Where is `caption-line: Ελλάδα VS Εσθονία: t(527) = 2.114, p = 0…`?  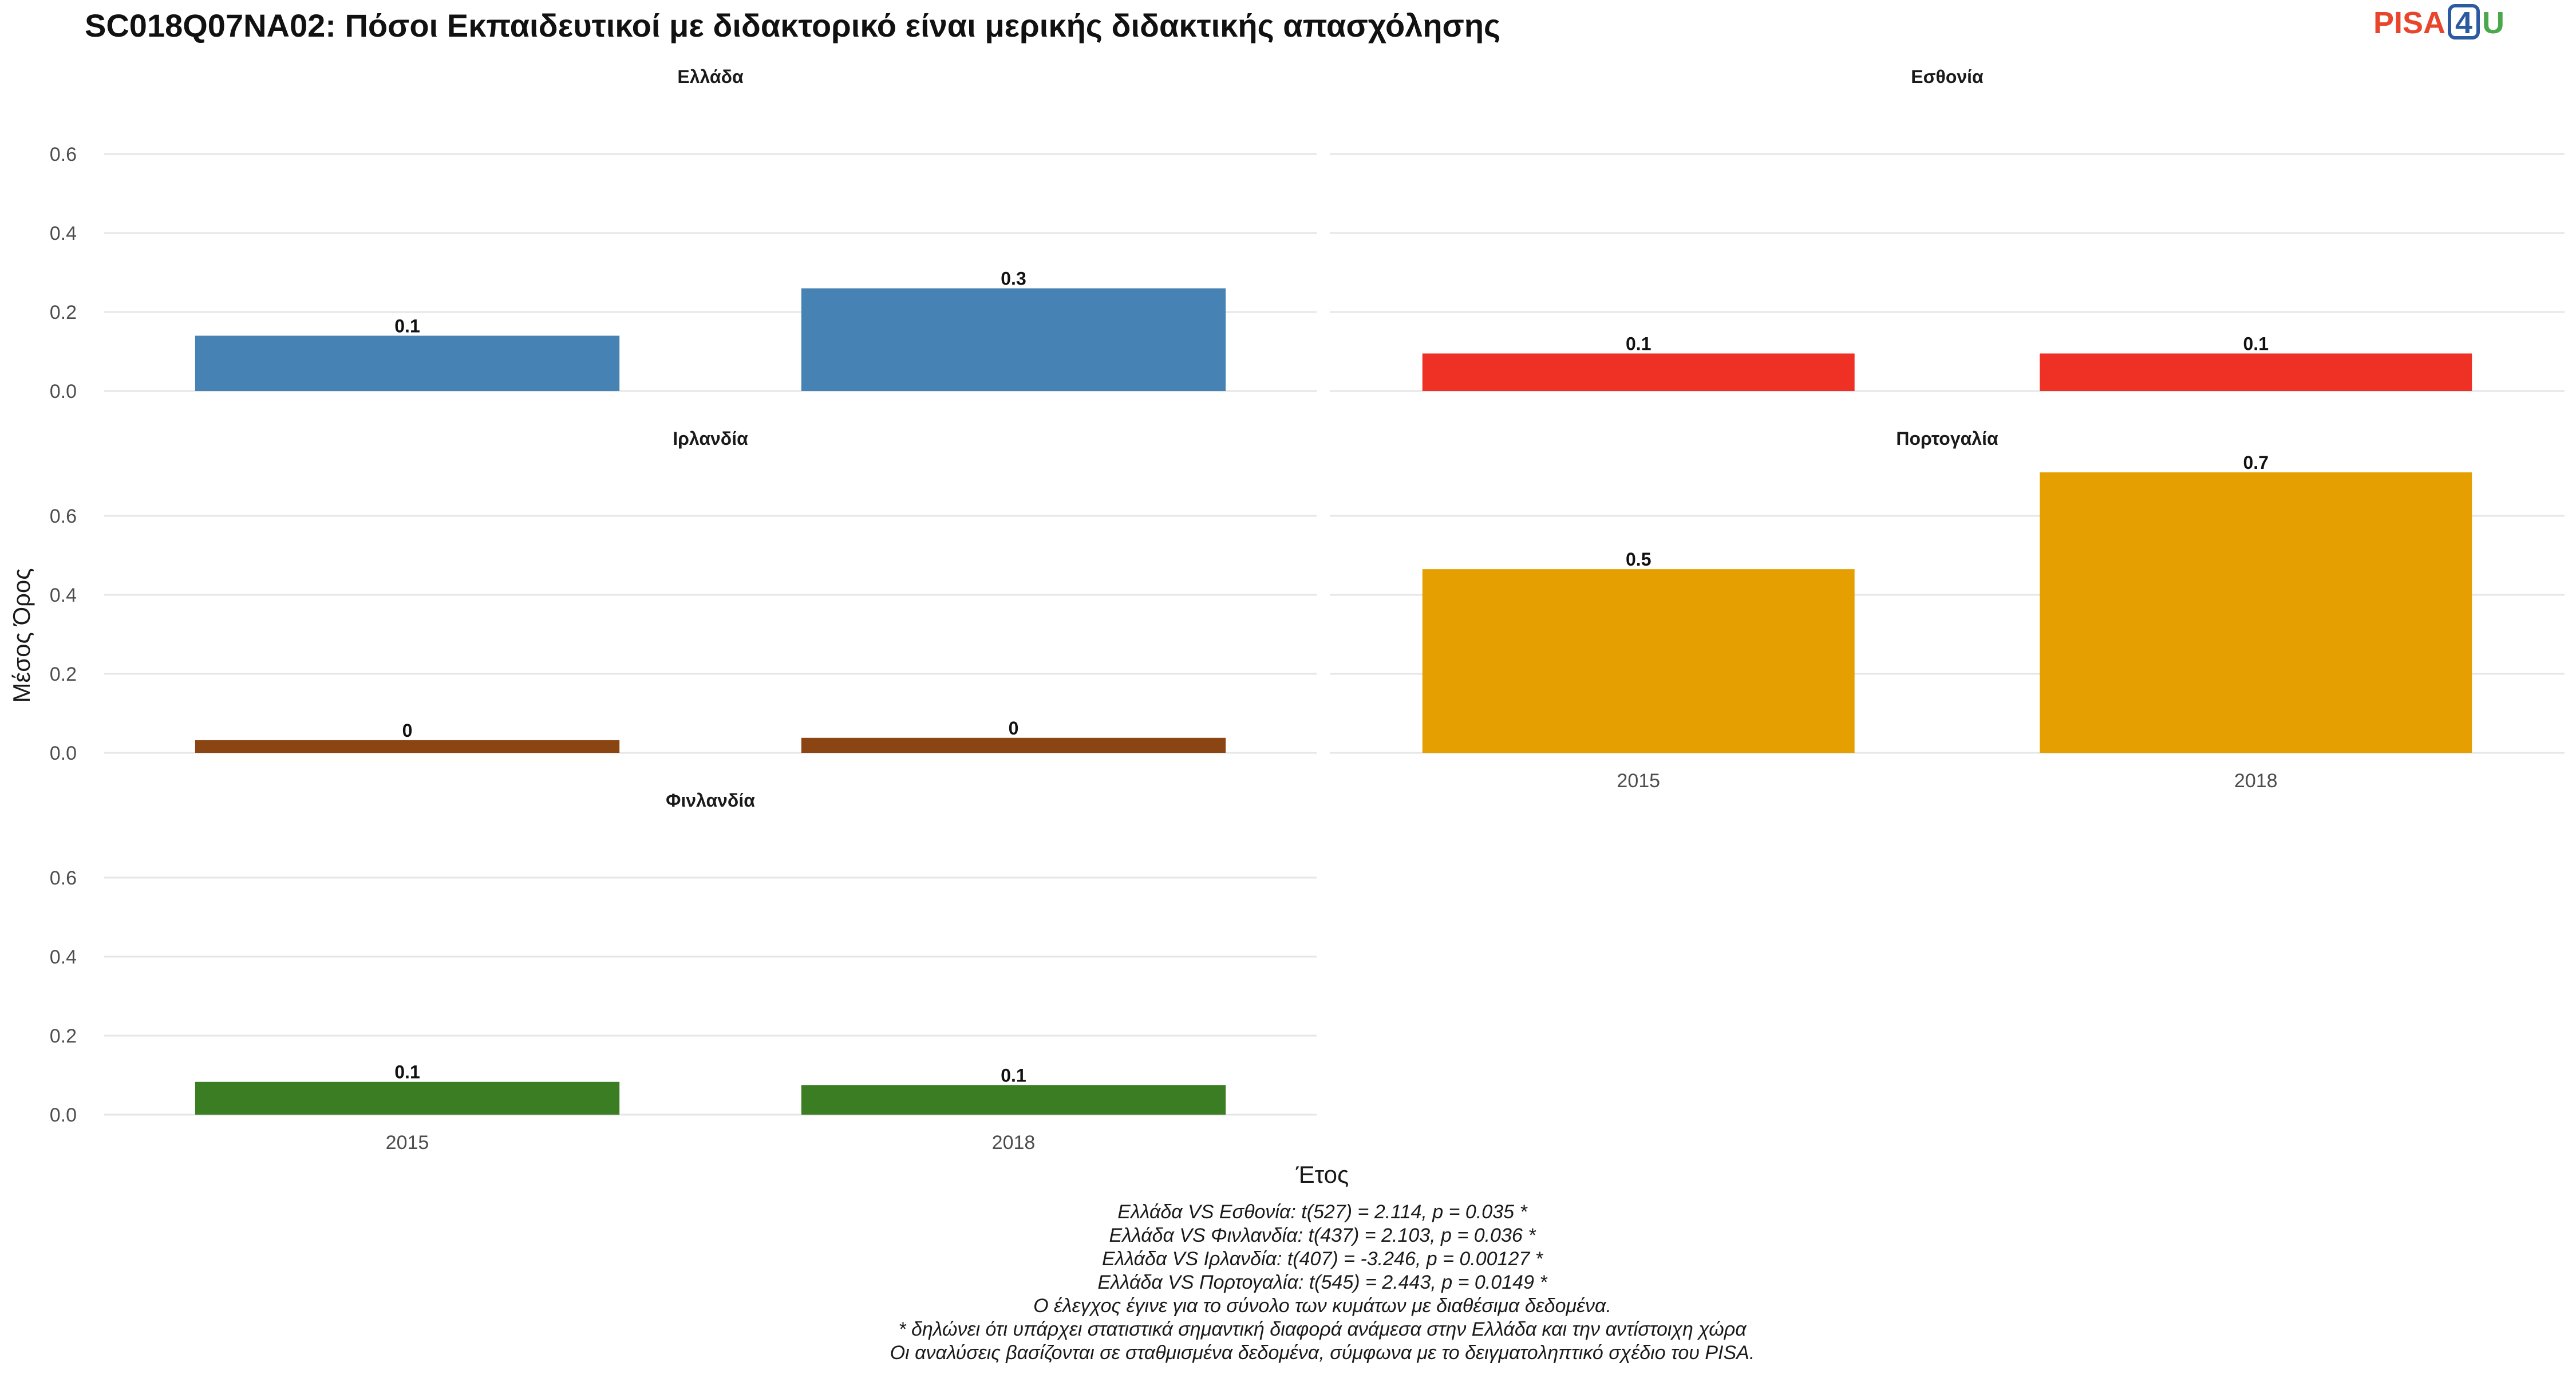 caption-line: Ελλάδα VS Εσθονία: t(527) = 2.114, p = 0… is located at coordinates (1322, 1212).